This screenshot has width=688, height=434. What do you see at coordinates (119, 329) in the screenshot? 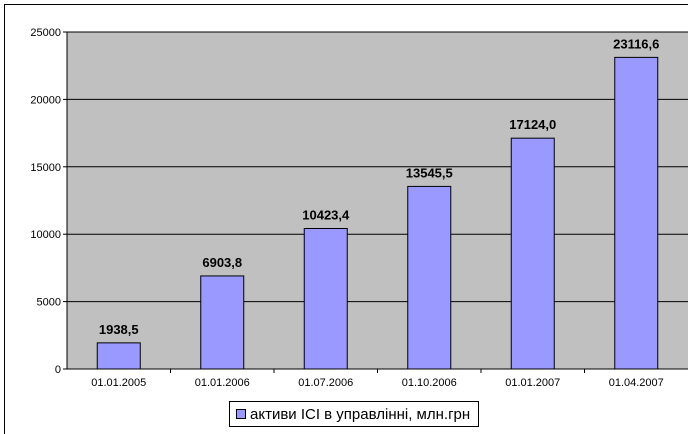
I see `data-label: 1938,5` at bounding box center [119, 329].